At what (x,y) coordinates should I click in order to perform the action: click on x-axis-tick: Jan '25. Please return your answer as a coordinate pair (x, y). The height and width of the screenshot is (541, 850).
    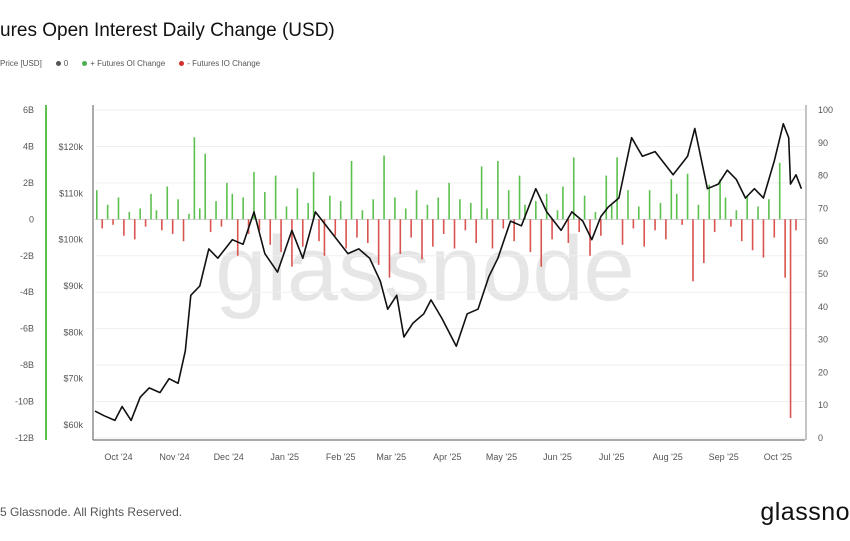
    Looking at the image, I should click on (284, 457).